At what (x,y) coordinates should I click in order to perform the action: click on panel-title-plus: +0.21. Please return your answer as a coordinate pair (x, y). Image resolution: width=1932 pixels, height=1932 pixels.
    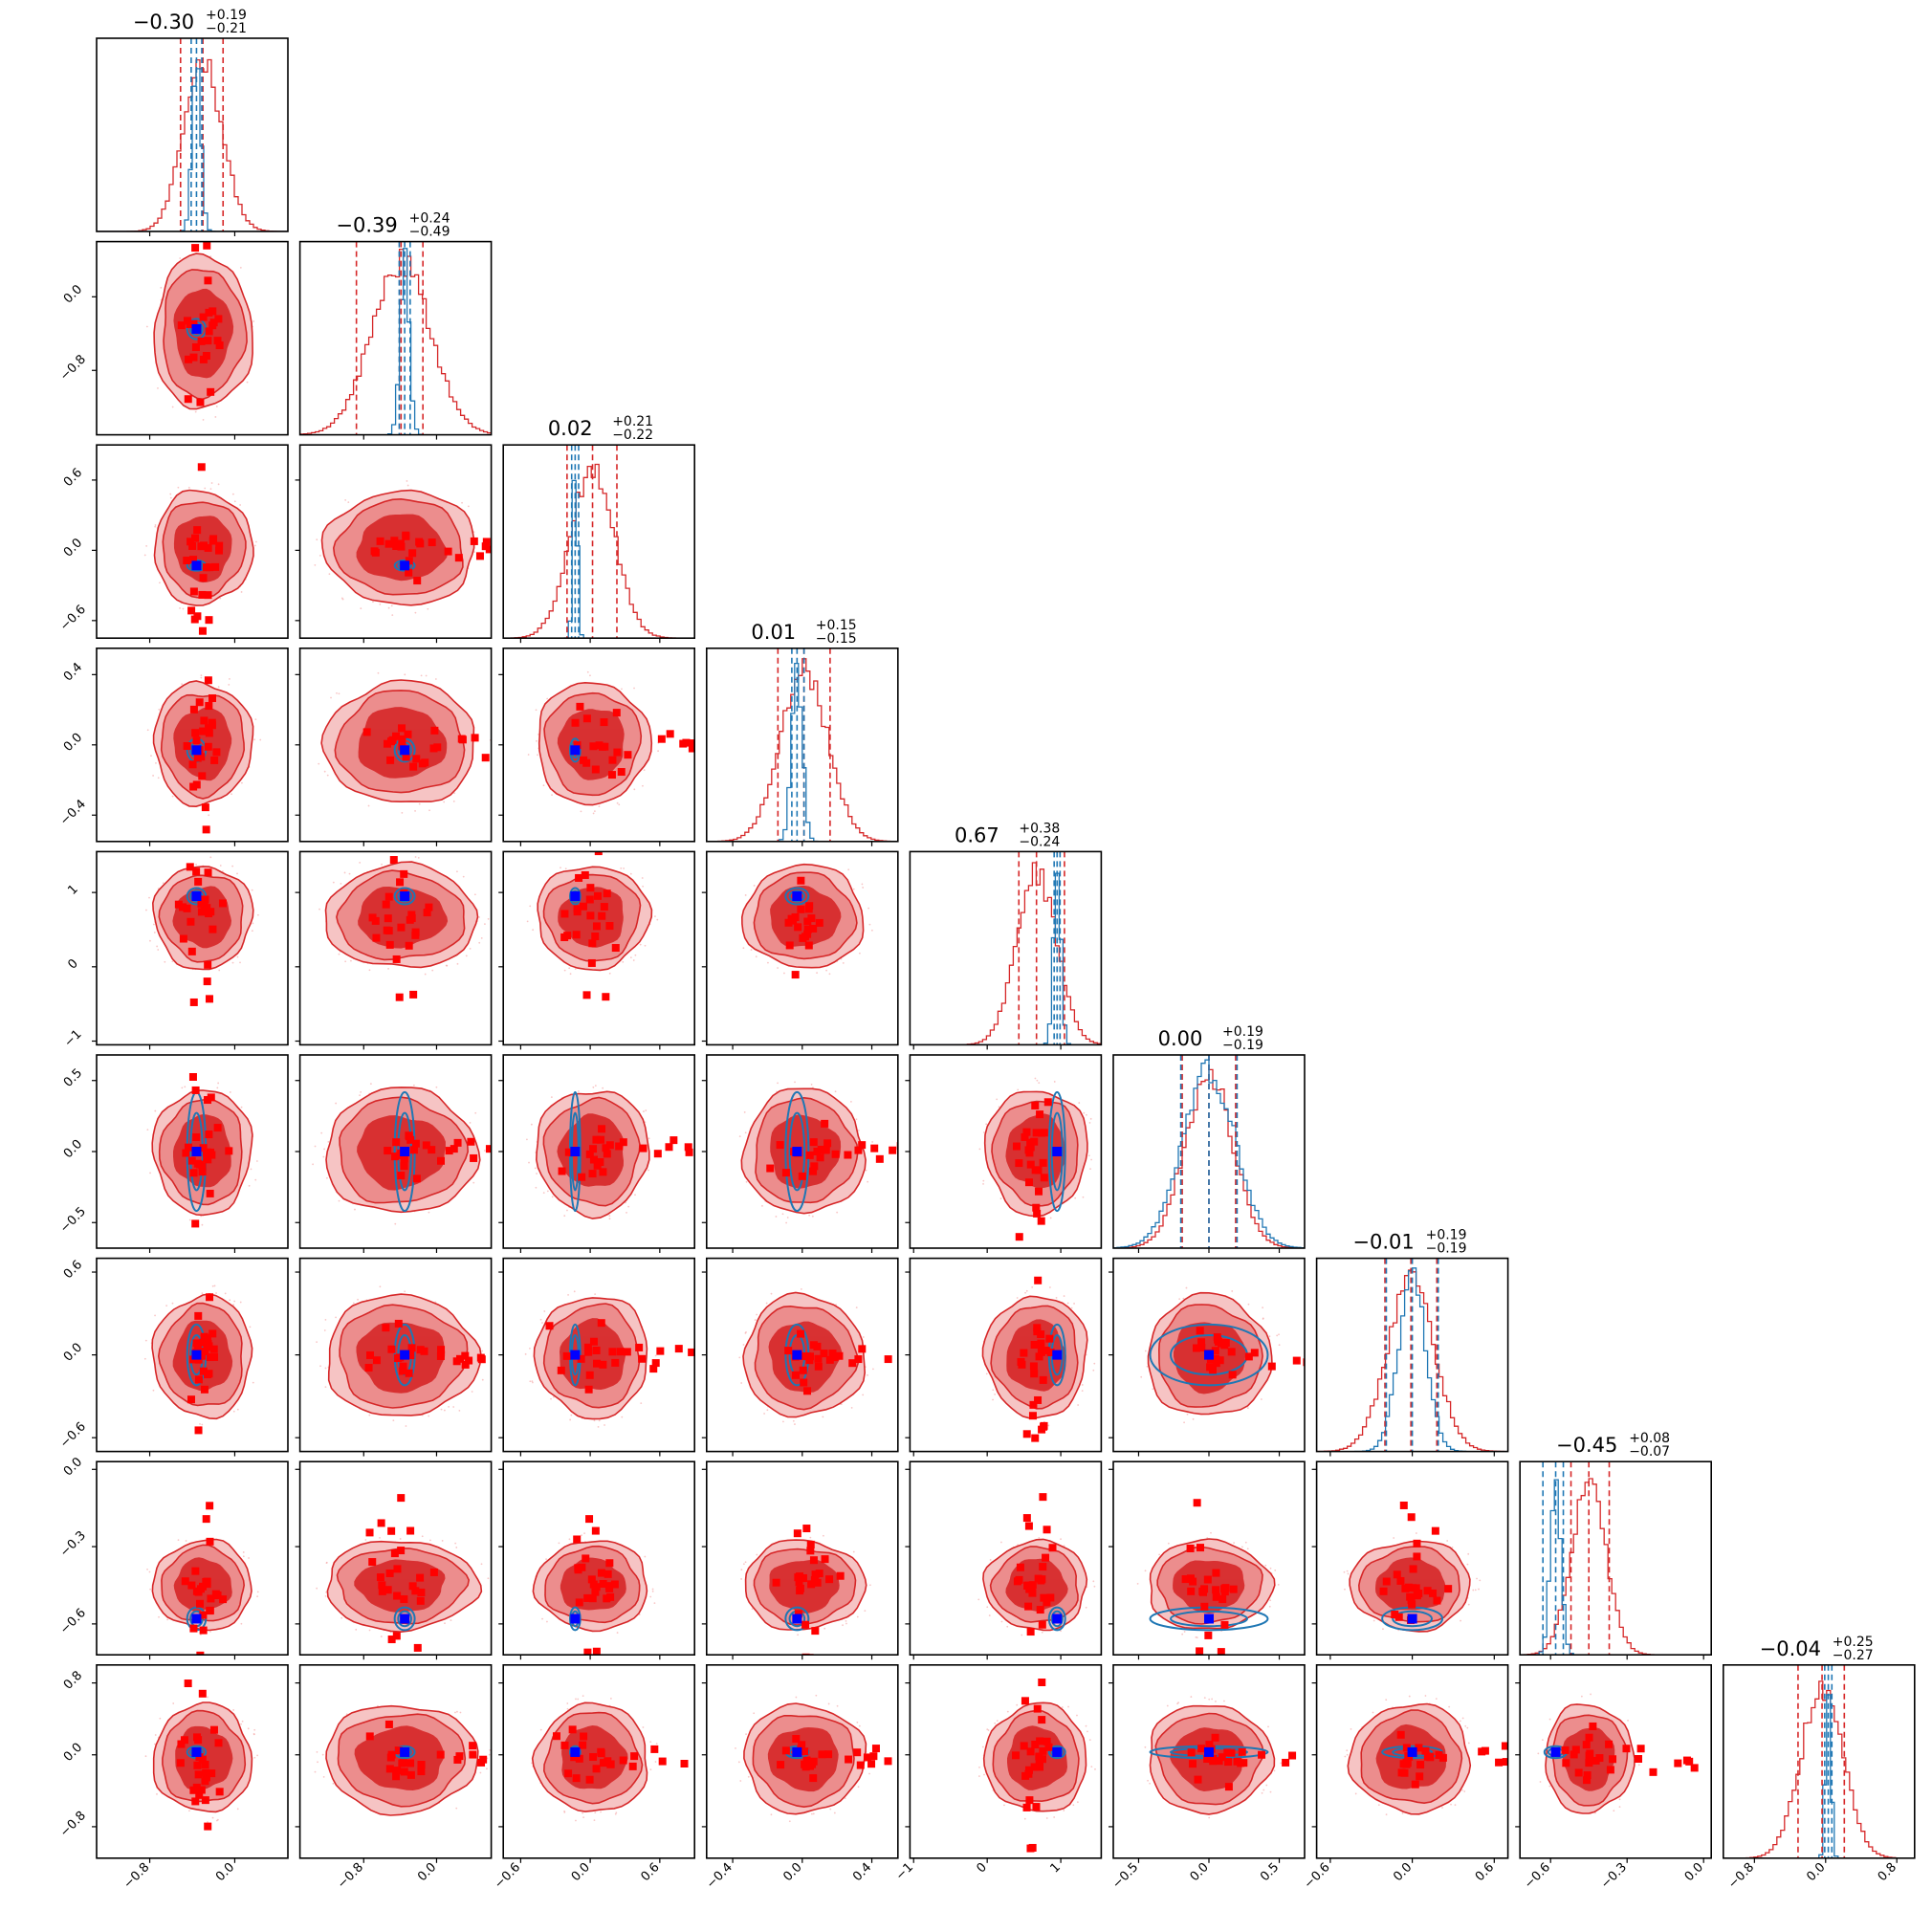
    Looking at the image, I should click on (632, 421).